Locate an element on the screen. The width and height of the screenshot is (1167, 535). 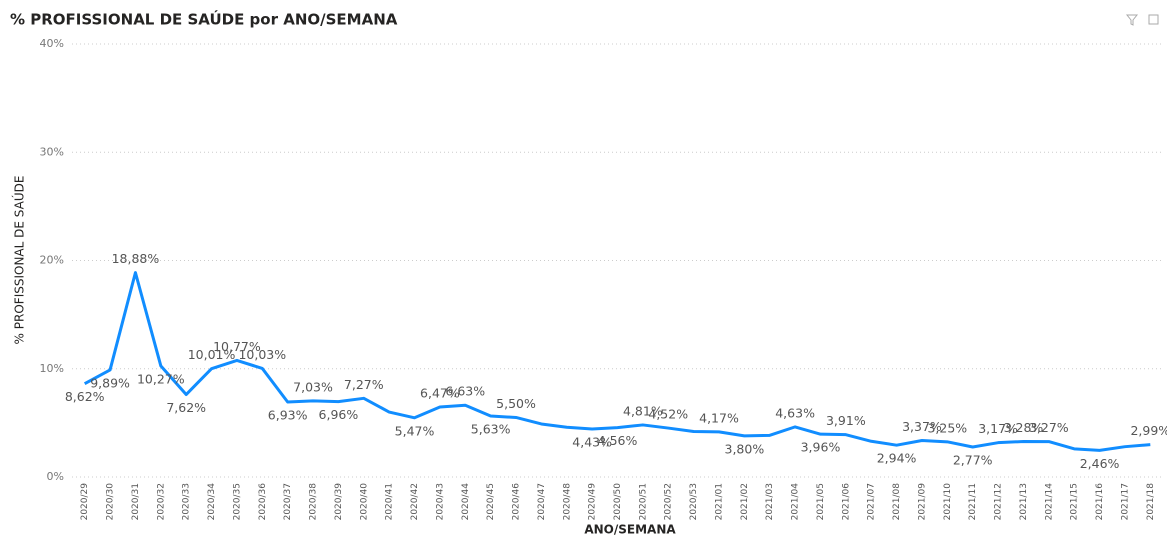
x-tick-label: 2021/11 is located at coordinates (973, 501).